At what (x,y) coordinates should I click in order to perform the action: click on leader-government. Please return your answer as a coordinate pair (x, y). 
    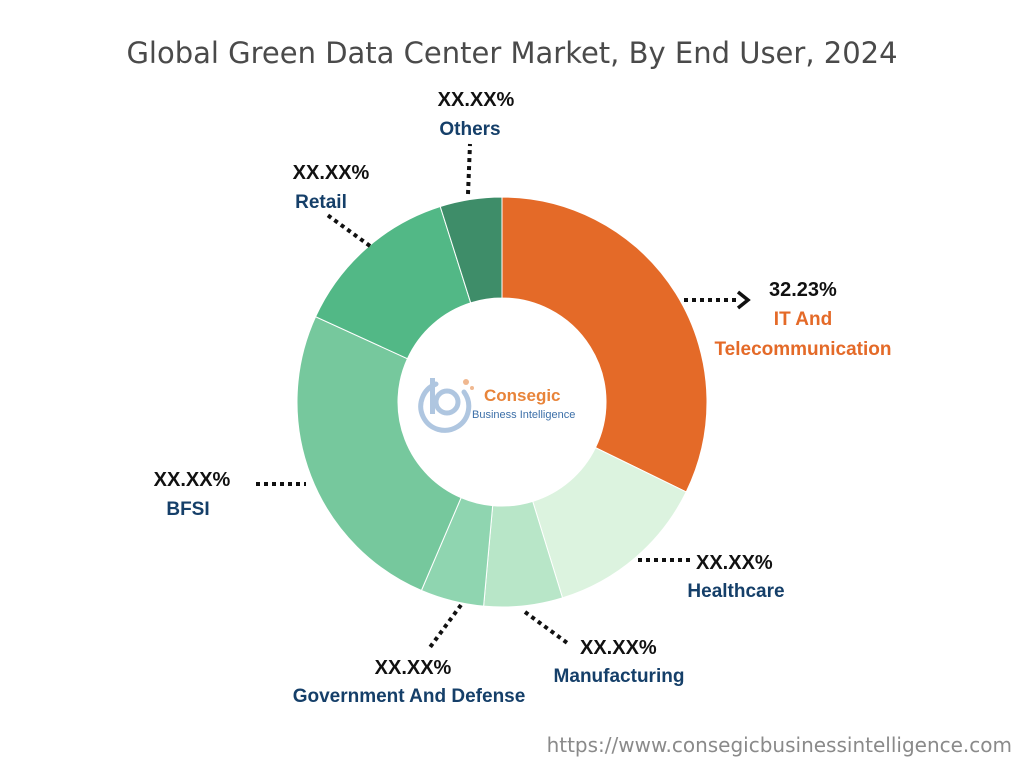
    Looking at the image, I should click on (444, 627).